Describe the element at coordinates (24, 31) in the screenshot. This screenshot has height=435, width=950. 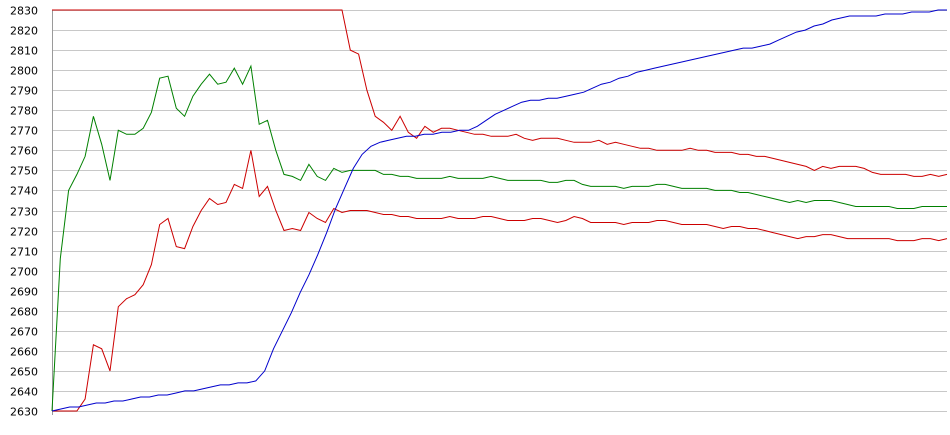
I see `y-tick-label: 2820` at that location.